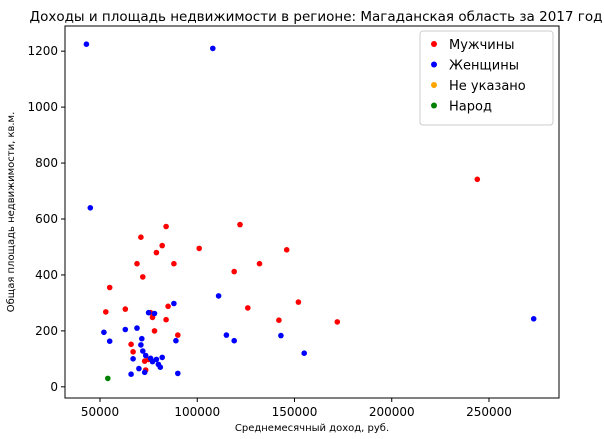 This screenshot has width=604, height=439. What do you see at coordinates (11, 212) in the screenshot?
I see `y-axis-label: Общая площадь недвижимости, кв.м.` at bounding box center [11, 212].